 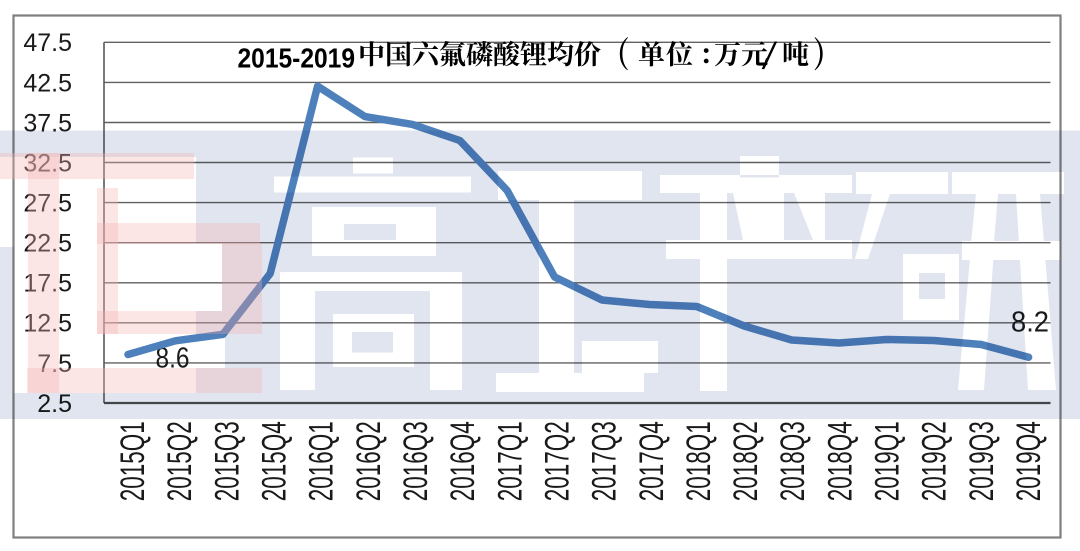 I want to click on svg-text: 2018Q1, so click(x=699, y=461).